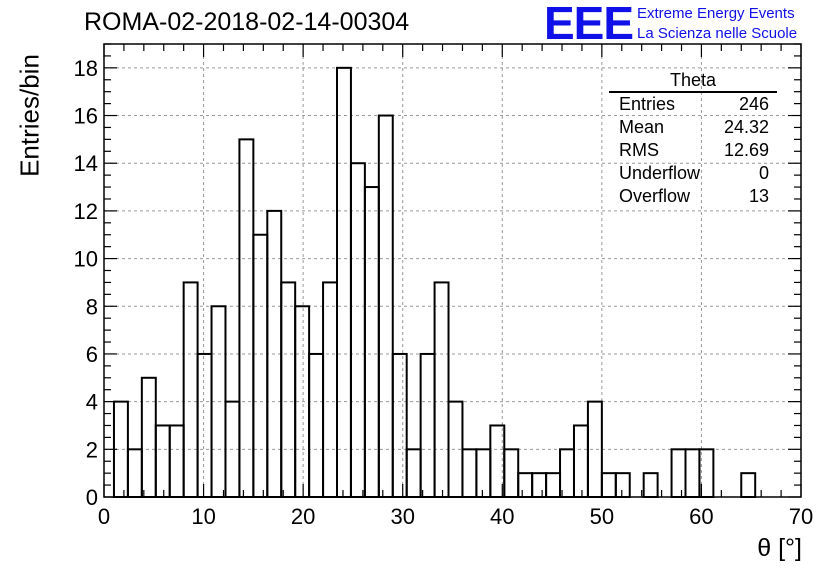 The height and width of the screenshot is (572, 836). Describe the element at coordinates (602, 516) in the screenshot. I see `x-tick-label: 50` at that location.